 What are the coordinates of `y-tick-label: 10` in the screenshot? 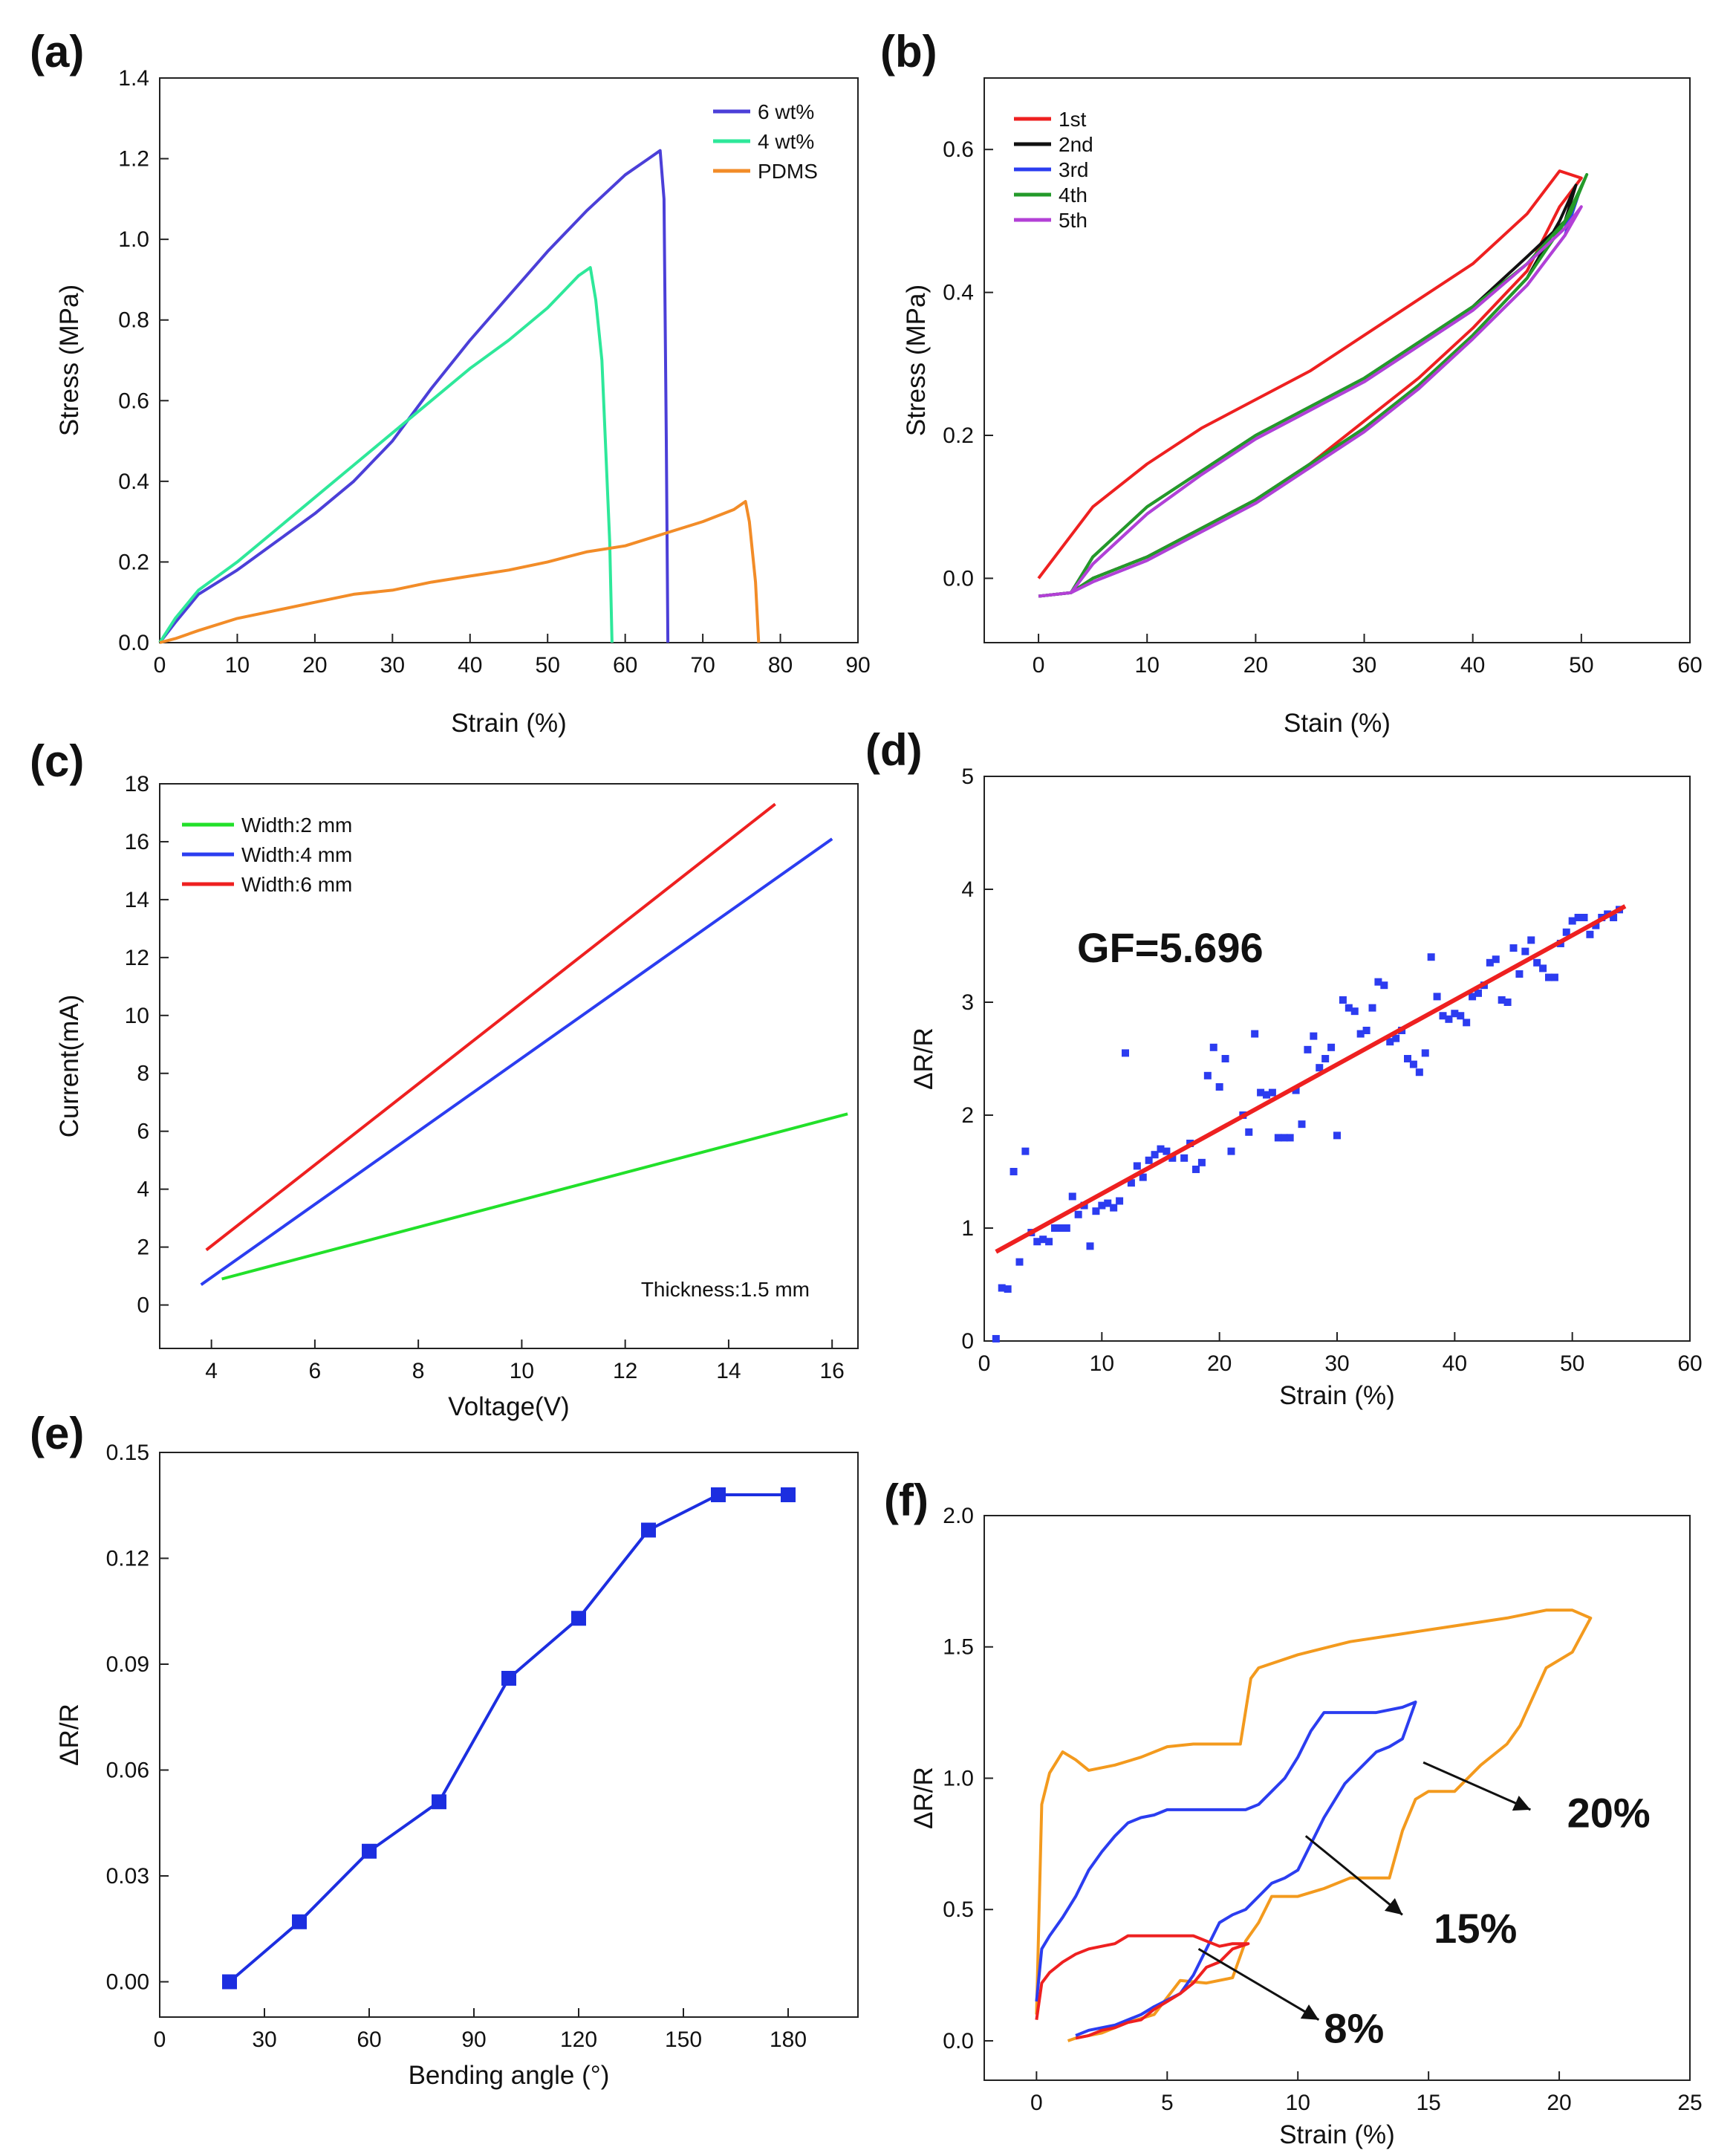 It's located at (137, 1016).